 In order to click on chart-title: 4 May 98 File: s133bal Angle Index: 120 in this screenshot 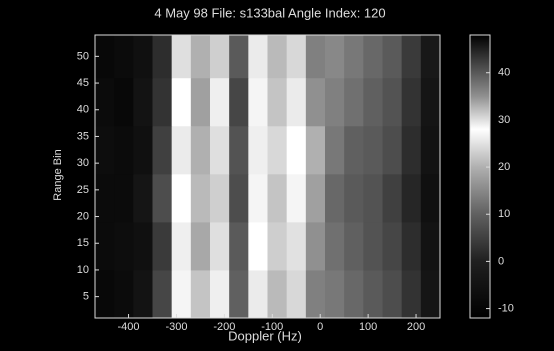, I will do `click(269, 12)`.